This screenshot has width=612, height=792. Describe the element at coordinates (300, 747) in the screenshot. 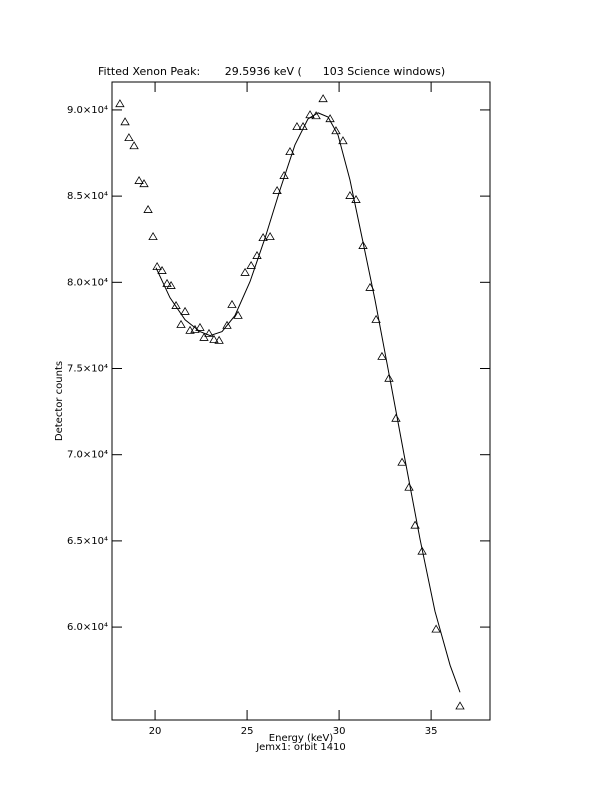

I see `subtitle: Jemx1: orbit 1410` at that location.